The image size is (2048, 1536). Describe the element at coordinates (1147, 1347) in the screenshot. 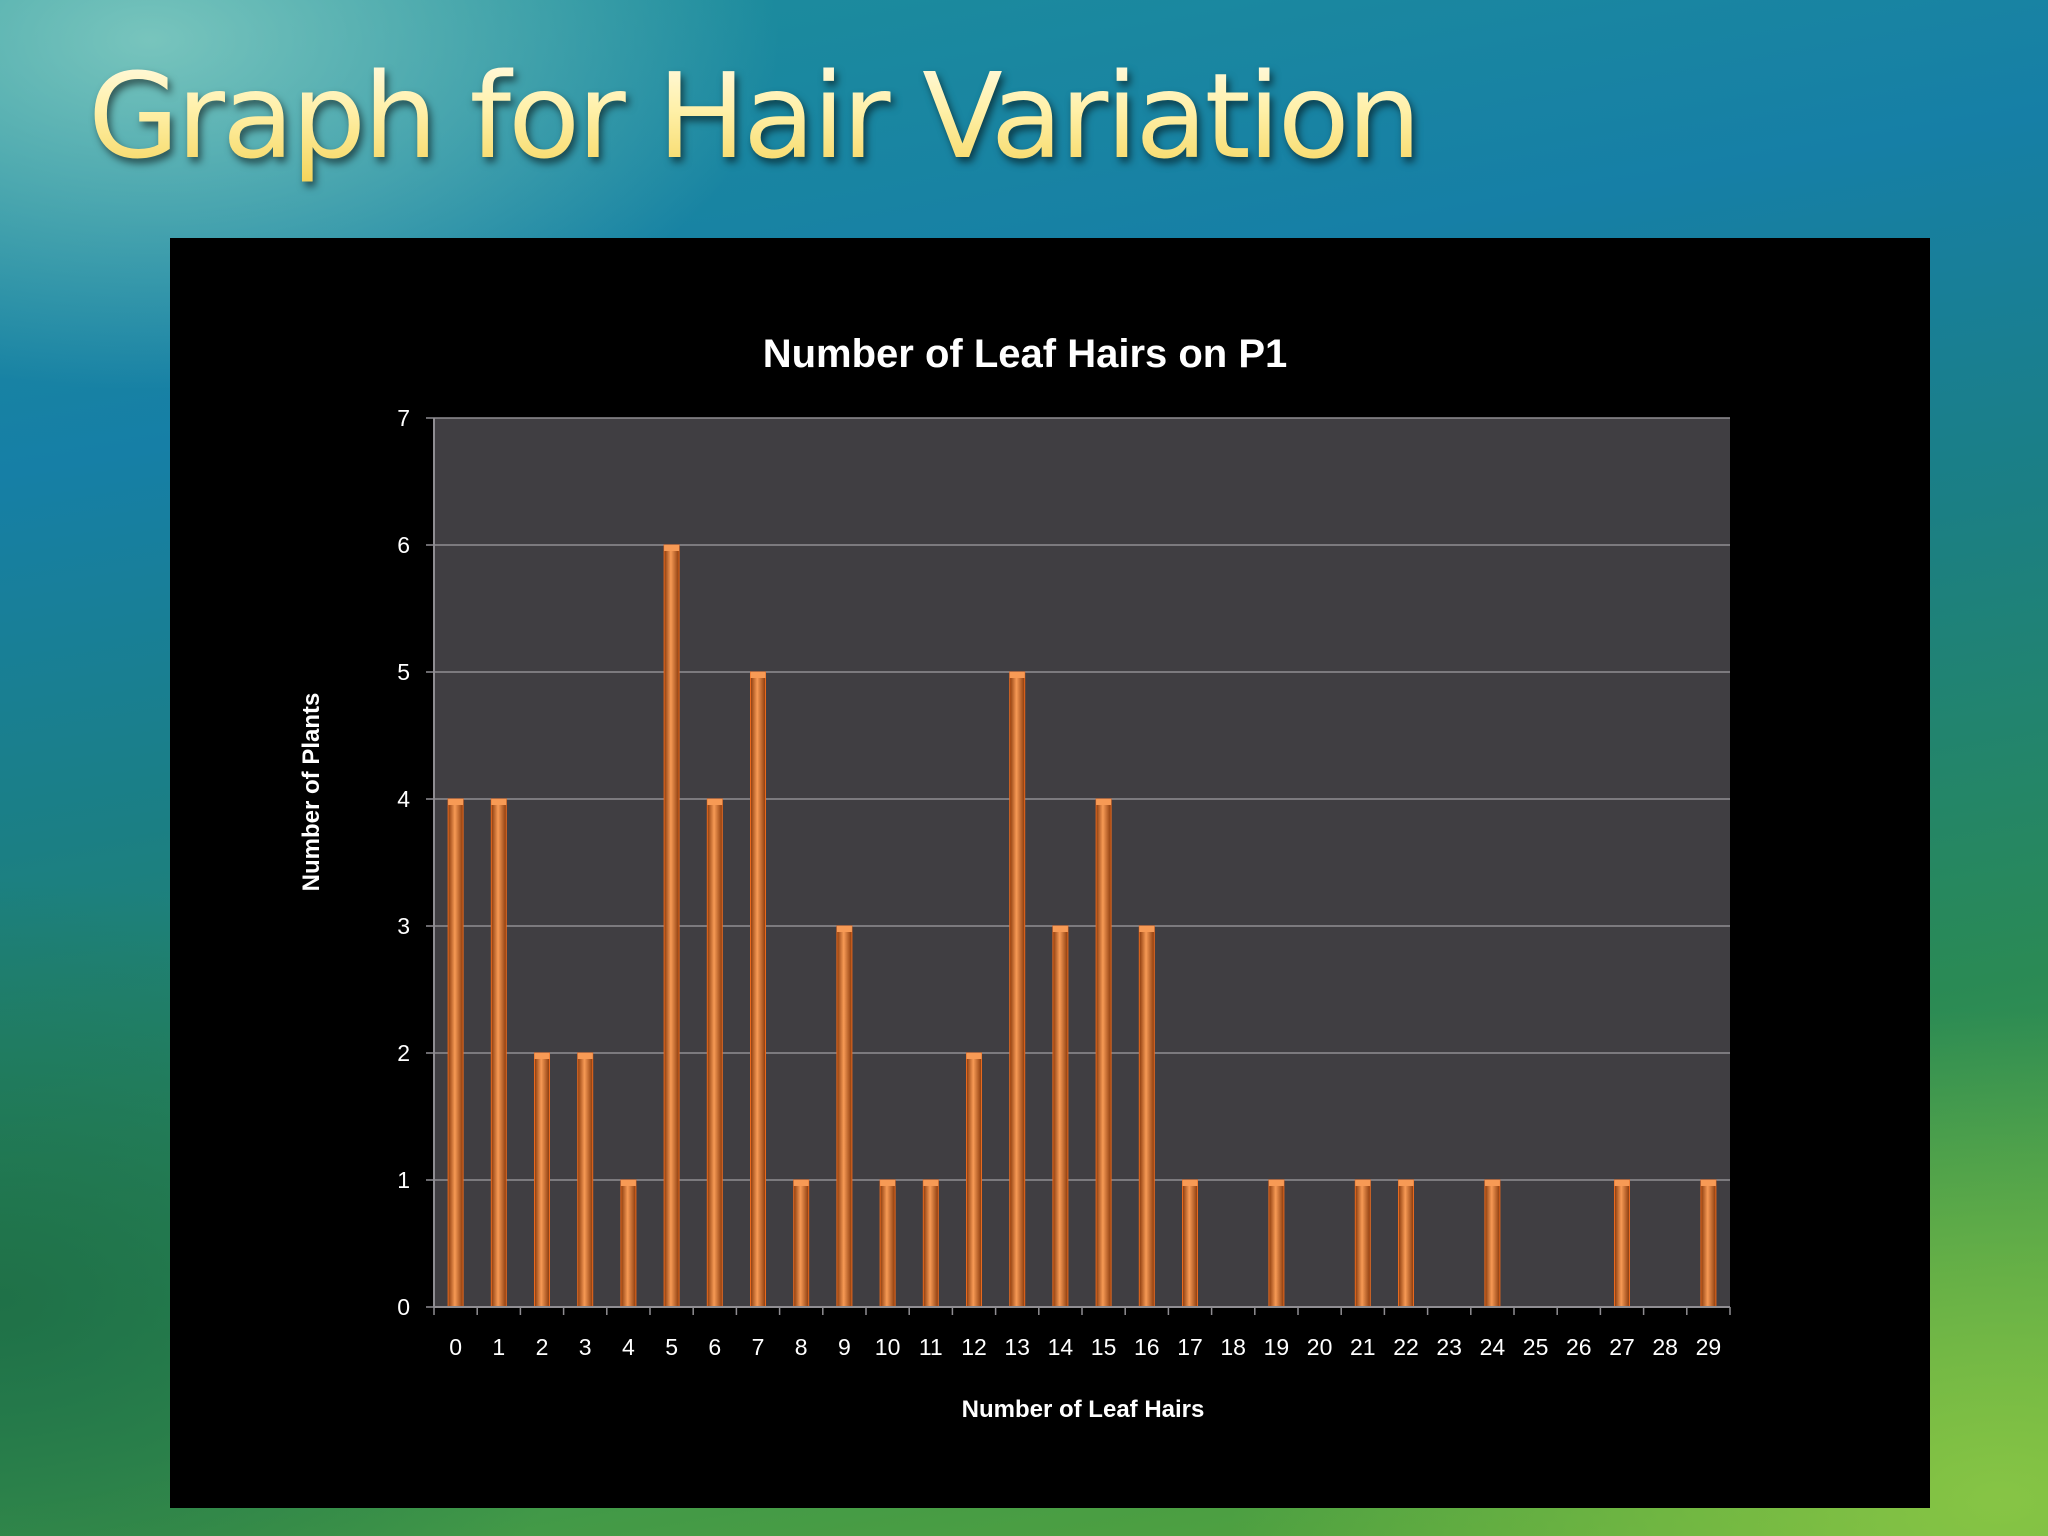

I see `x-tick-label: 16` at that location.